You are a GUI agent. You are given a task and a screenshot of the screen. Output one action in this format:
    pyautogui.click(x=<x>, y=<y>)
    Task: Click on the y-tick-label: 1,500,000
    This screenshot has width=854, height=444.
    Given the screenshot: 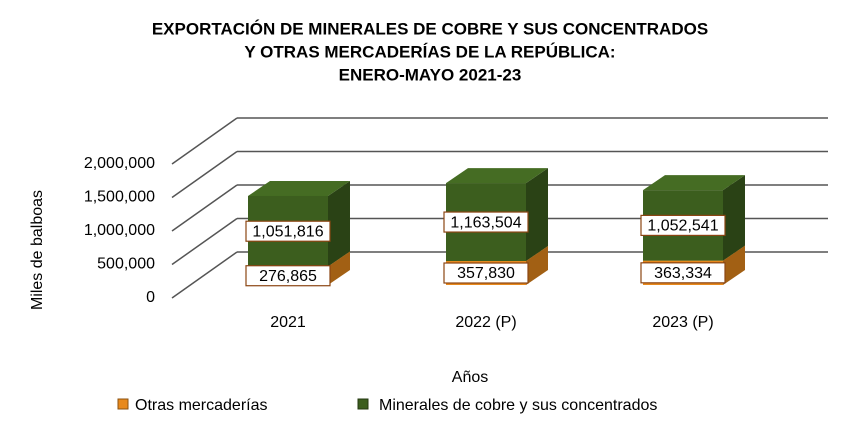 What is the action you would take?
    pyautogui.click(x=119, y=197)
    